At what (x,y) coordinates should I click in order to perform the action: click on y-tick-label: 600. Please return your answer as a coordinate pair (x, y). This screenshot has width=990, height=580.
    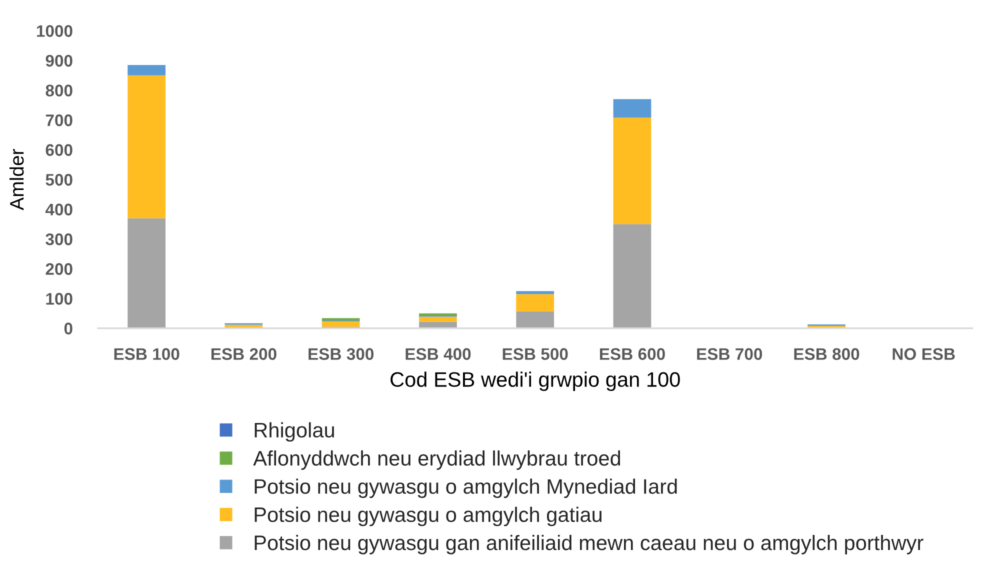
    Looking at the image, I should click on (59, 150).